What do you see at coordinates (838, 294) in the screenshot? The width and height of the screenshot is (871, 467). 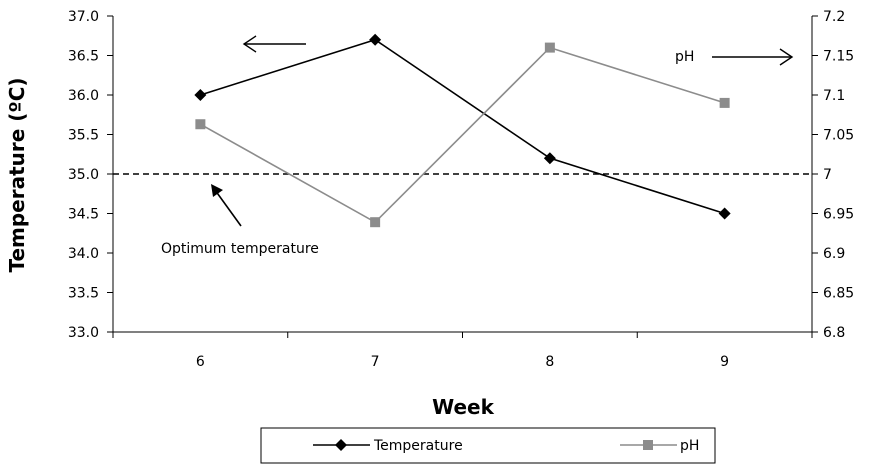 I see `right-tick-label: 6.85` at bounding box center [838, 294].